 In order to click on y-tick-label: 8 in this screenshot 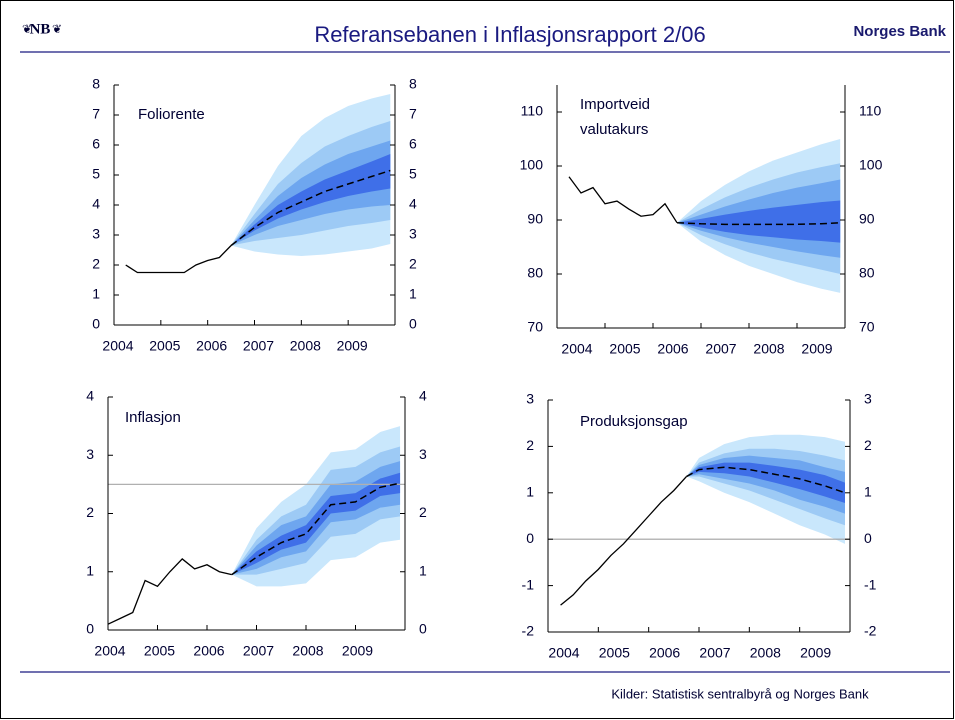, I will do `click(96, 84)`.